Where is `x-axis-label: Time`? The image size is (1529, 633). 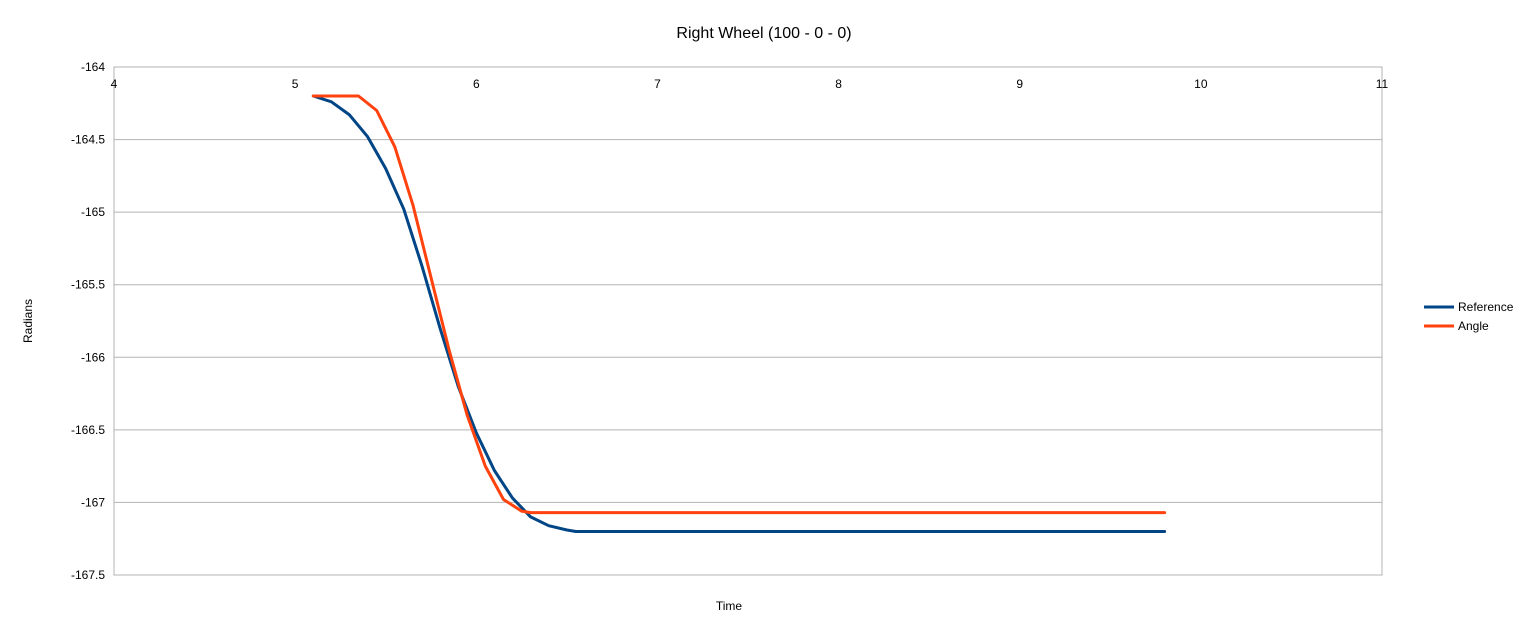
x-axis-label: Time is located at coordinates (729, 606).